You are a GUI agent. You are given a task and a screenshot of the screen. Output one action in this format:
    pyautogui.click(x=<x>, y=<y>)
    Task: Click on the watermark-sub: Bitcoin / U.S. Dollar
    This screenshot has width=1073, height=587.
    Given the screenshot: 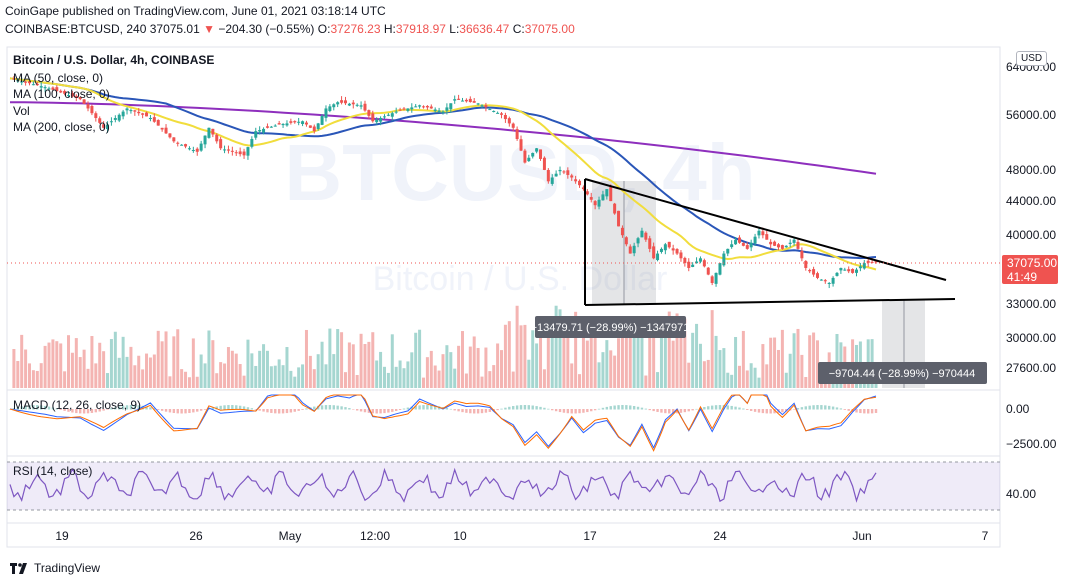 What is the action you would take?
    pyautogui.click(x=520, y=279)
    